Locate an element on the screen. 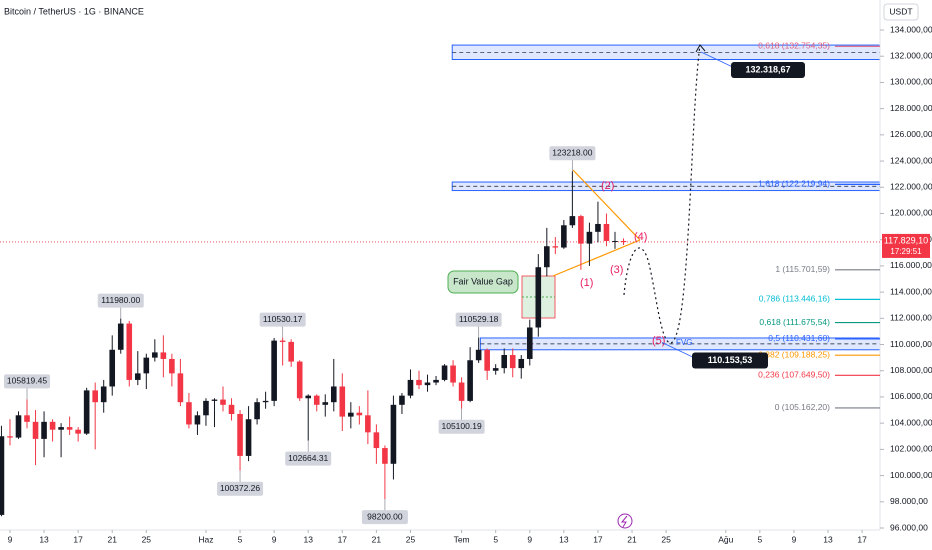  price-label: 102664.31 is located at coordinates (308, 458).